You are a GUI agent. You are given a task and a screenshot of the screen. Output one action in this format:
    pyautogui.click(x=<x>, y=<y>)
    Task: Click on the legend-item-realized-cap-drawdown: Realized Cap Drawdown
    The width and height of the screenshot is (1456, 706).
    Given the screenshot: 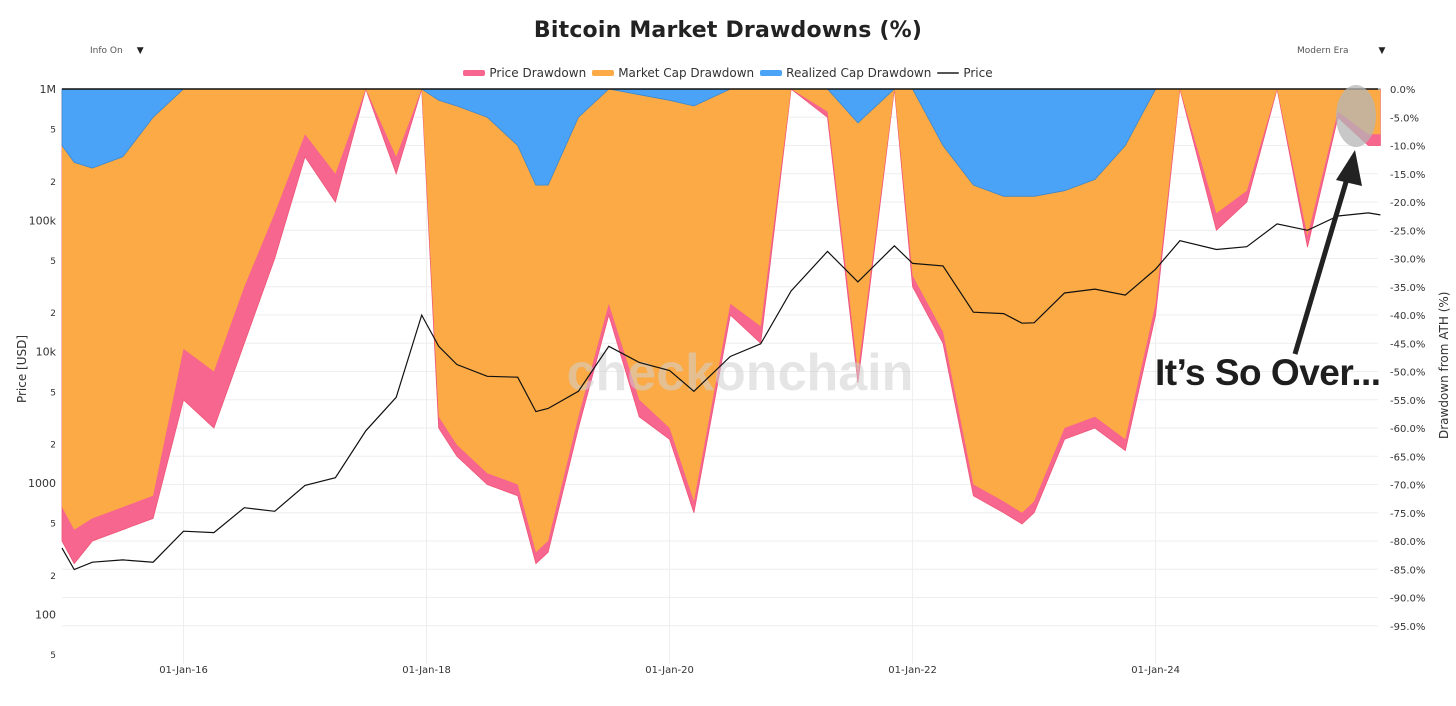 What is the action you would take?
    pyautogui.click(x=845, y=73)
    